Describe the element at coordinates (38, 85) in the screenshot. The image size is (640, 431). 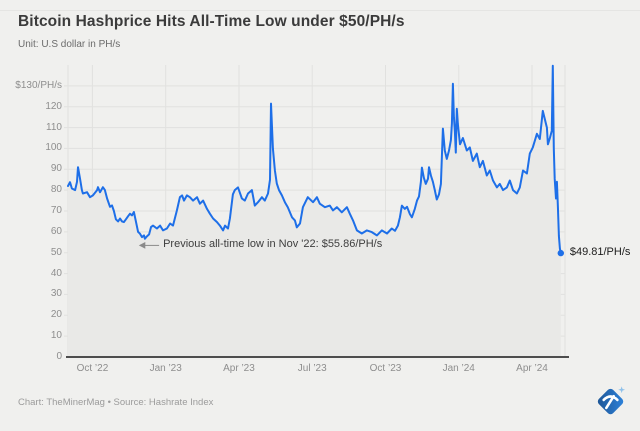
I see `y-axis-tick-label: $130/PH/s` at that location.